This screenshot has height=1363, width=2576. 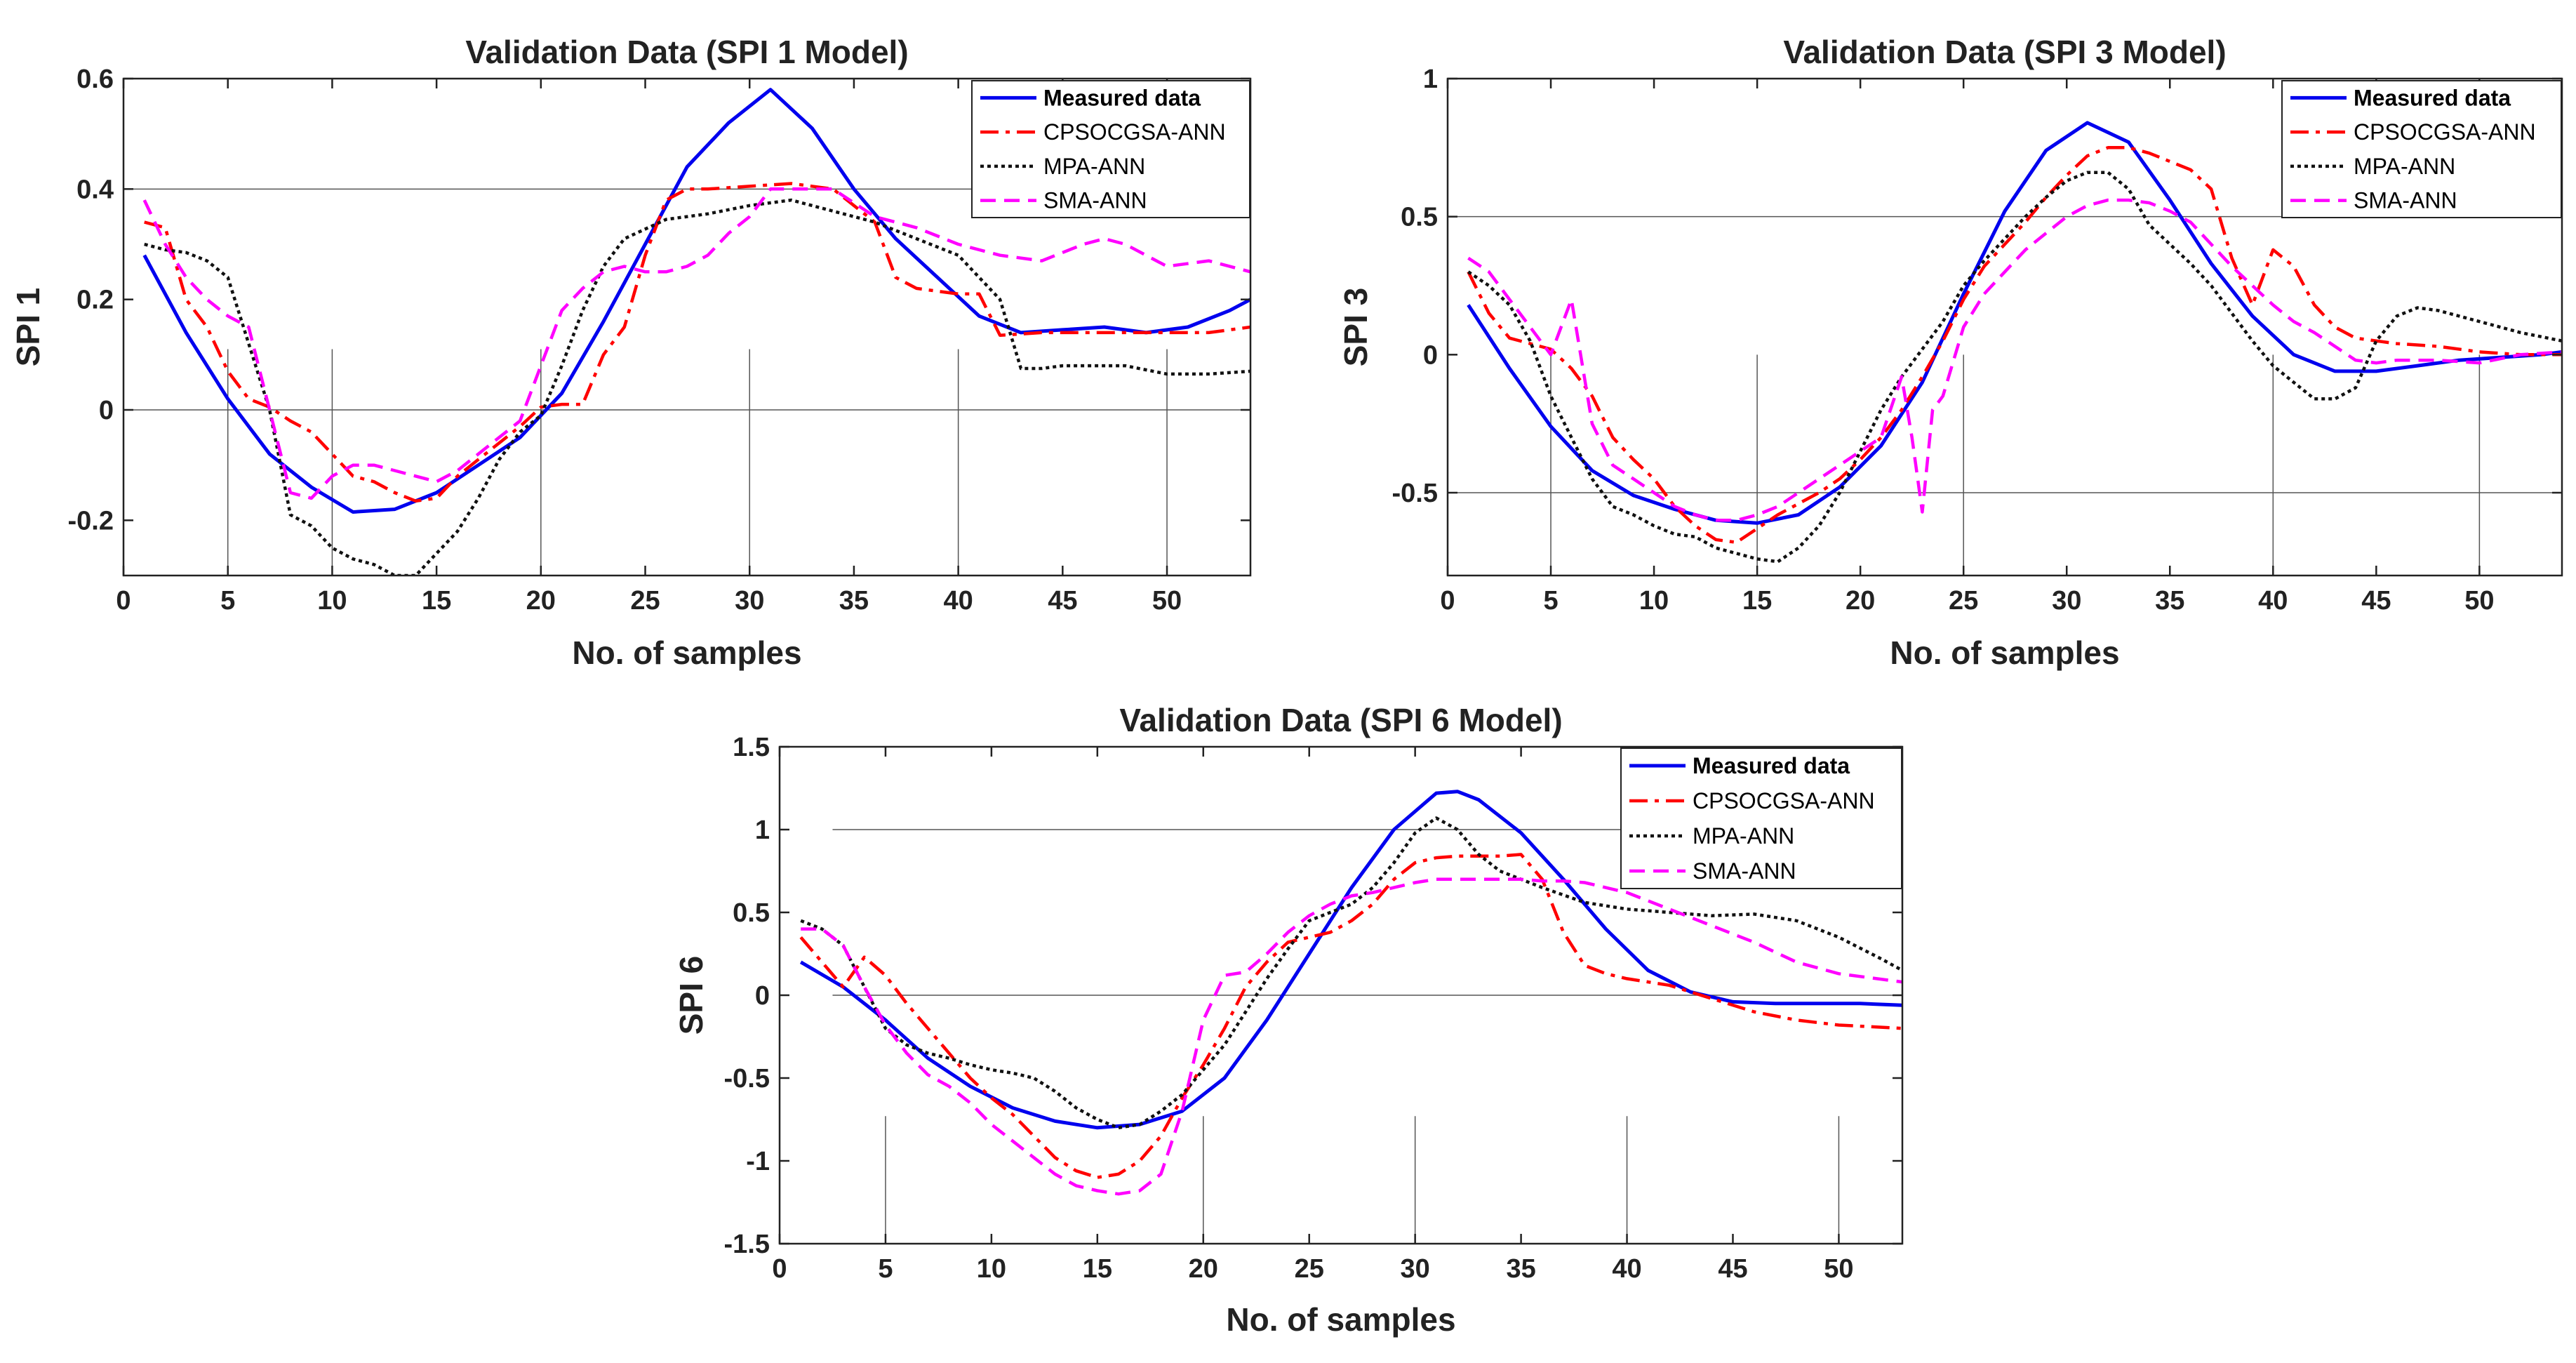 What do you see at coordinates (95, 189) in the screenshot?
I see `y-tick-label: 0.4` at bounding box center [95, 189].